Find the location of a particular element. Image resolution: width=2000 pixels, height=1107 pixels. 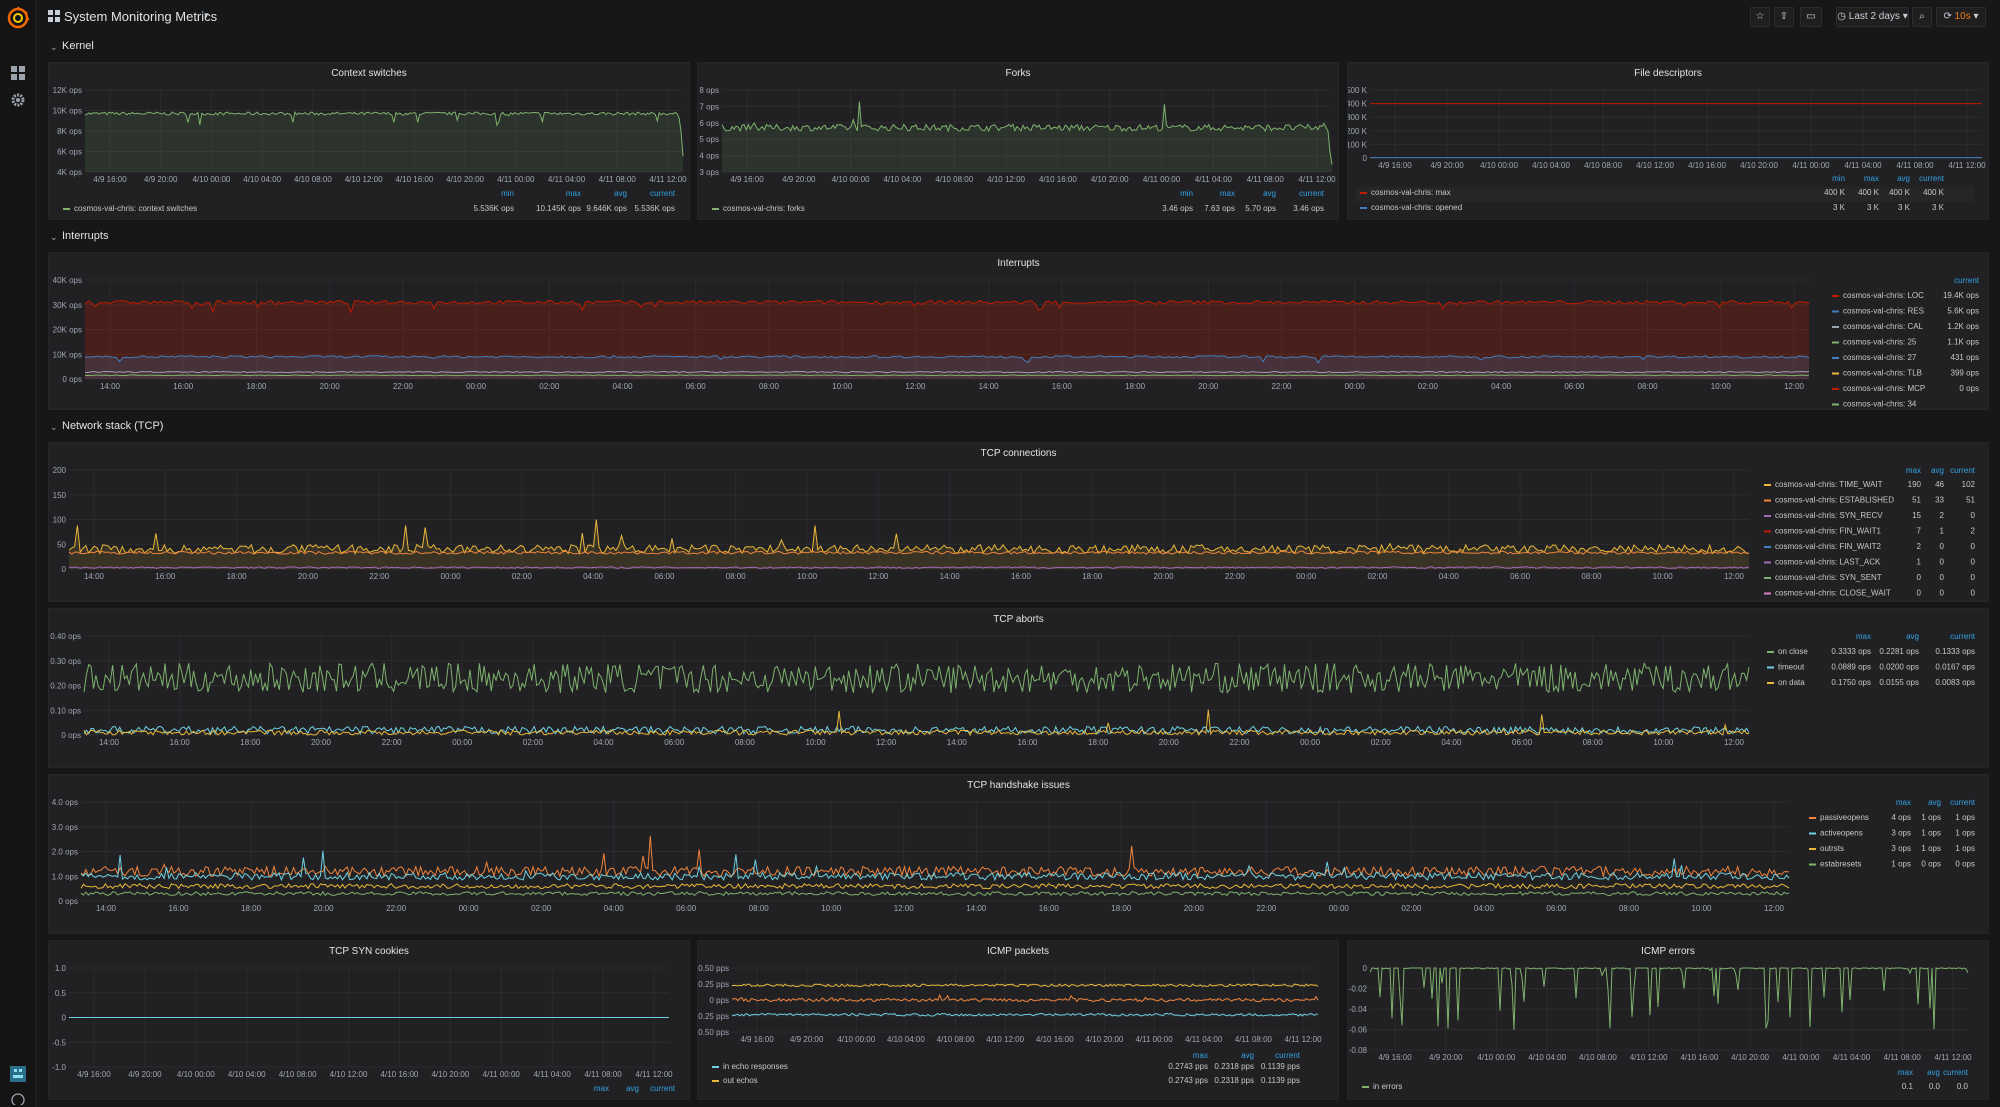

dashboards-icon is located at coordinates (18, 73).